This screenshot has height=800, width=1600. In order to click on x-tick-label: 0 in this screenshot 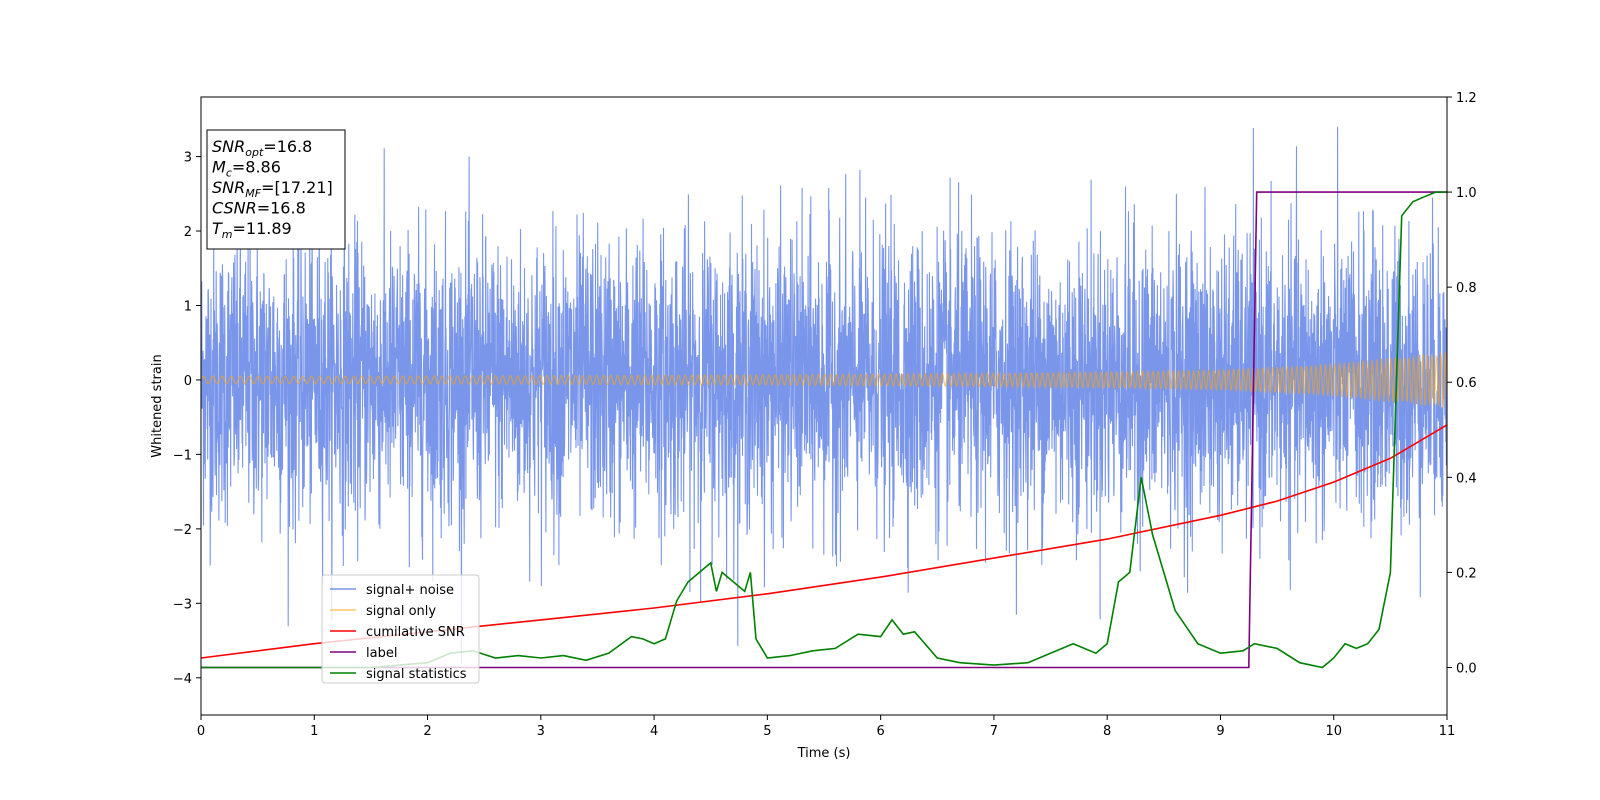, I will do `click(201, 731)`.